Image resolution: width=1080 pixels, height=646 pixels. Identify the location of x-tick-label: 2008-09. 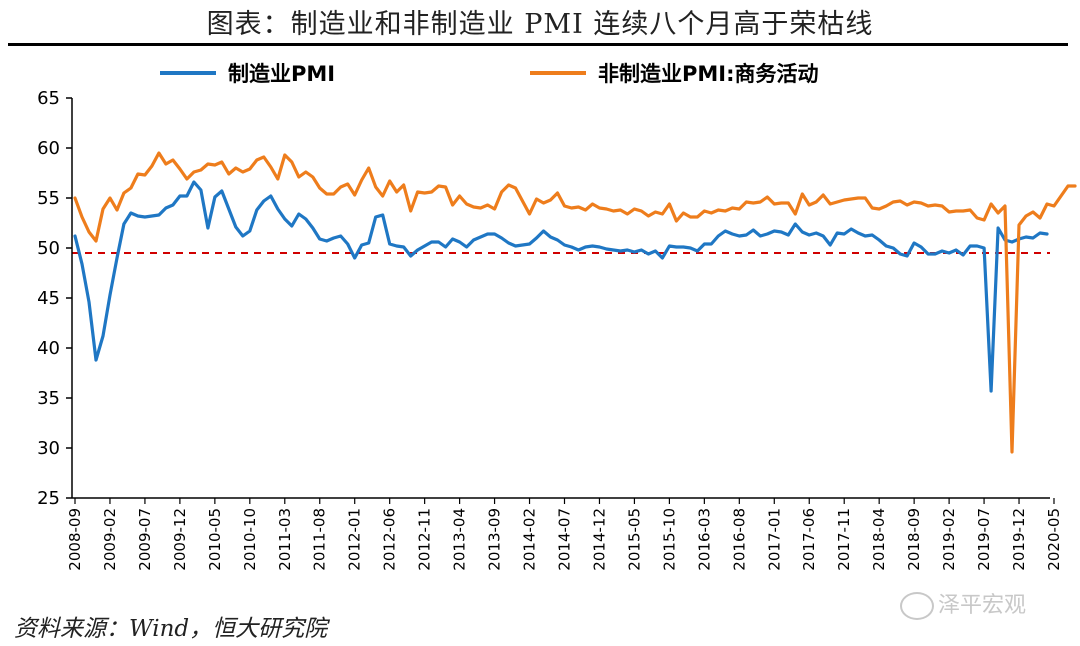
(75, 539).